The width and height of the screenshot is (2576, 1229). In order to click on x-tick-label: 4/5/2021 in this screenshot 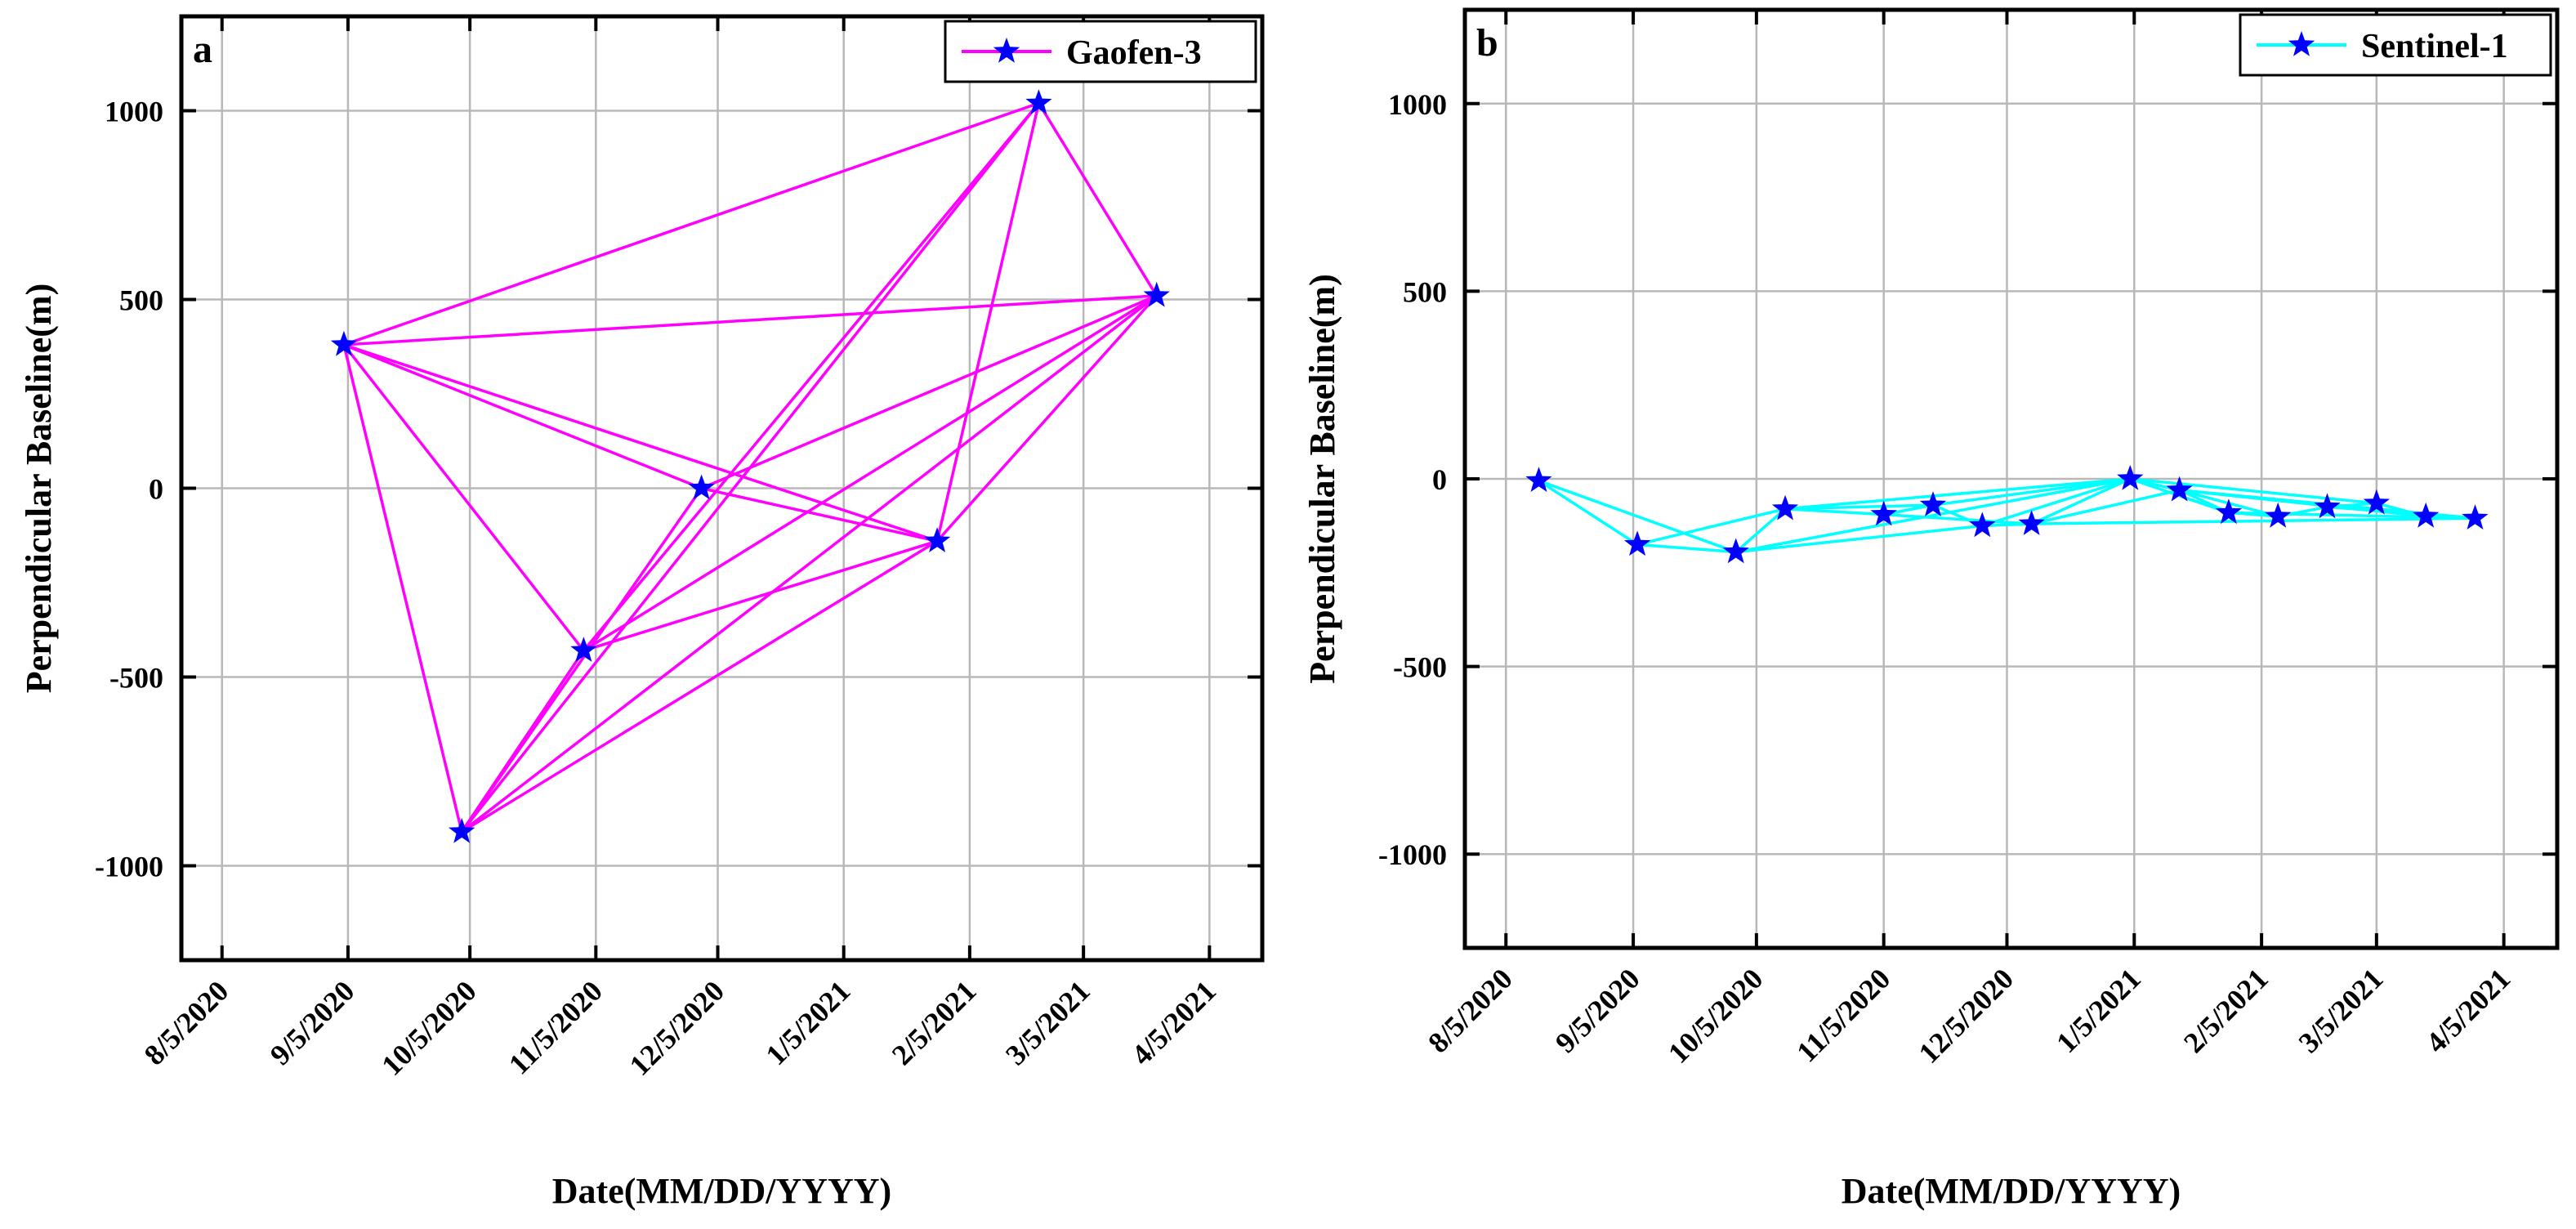, I will do `click(1173, 1023)`.